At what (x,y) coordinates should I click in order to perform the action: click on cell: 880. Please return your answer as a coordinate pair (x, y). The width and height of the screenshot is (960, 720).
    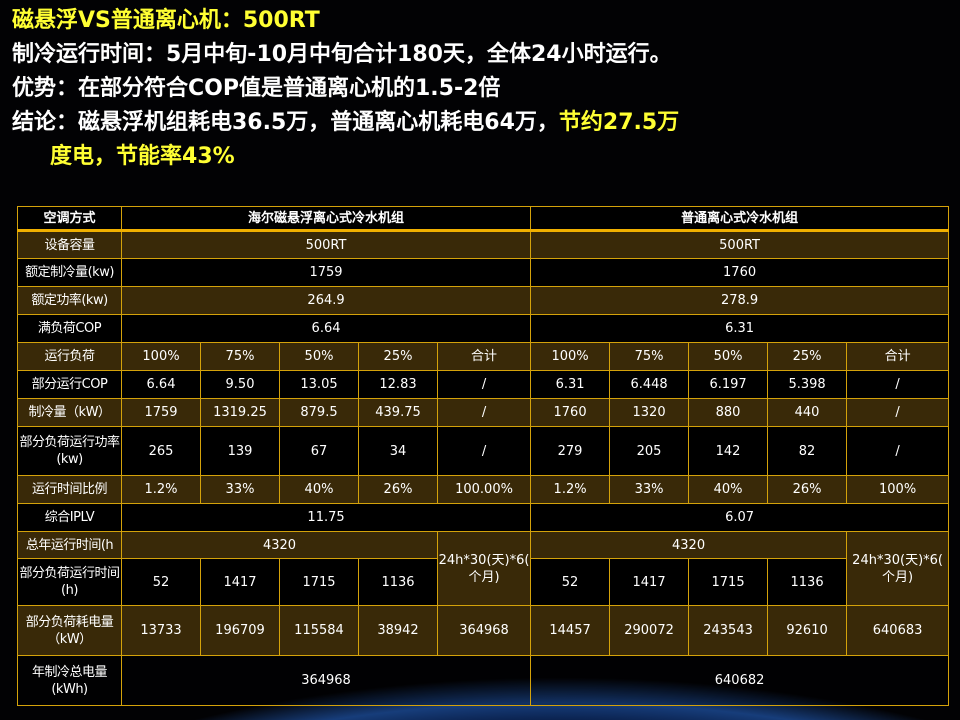
    Looking at the image, I should click on (728, 412).